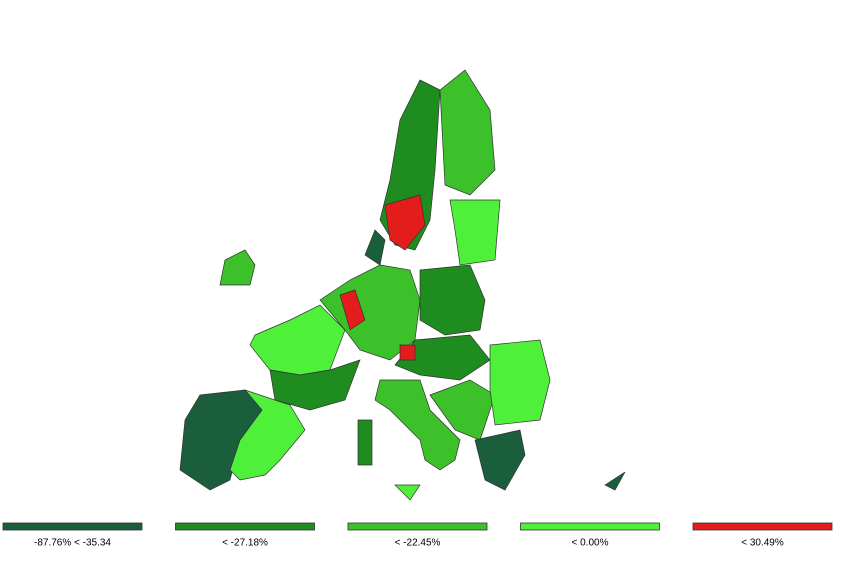 This screenshot has height=582, width=845. What do you see at coordinates (418, 543) in the screenshot?
I see `legend-label: < -22.45%` at bounding box center [418, 543].